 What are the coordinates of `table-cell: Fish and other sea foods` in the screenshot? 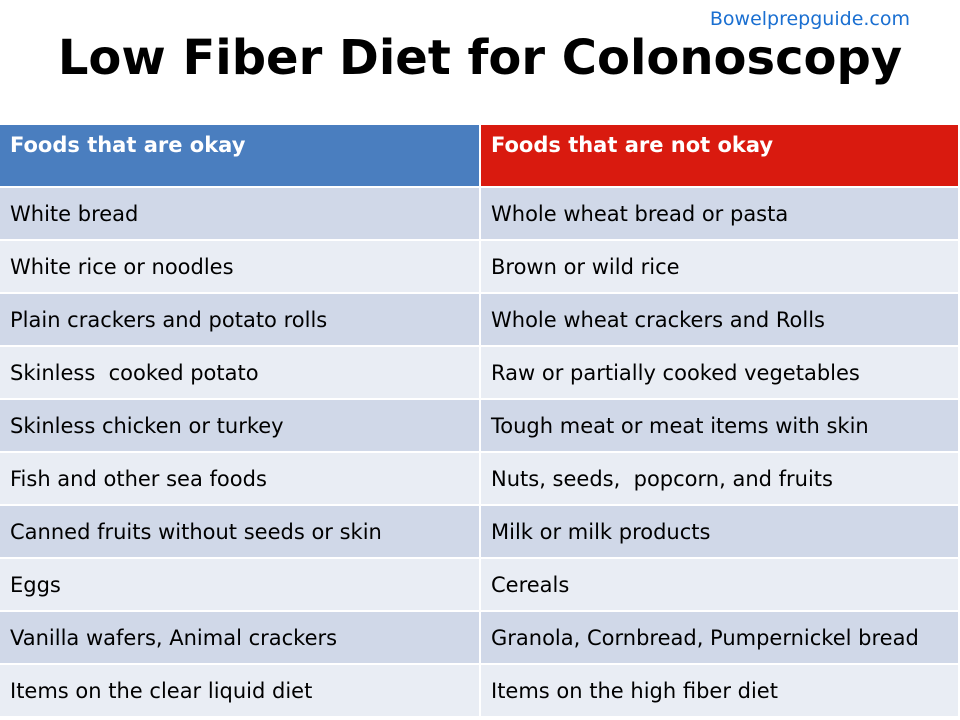 It's located at (240, 479).